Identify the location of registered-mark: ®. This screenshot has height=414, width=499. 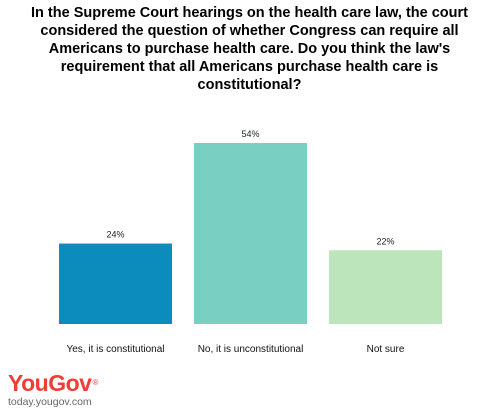
(95, 382).